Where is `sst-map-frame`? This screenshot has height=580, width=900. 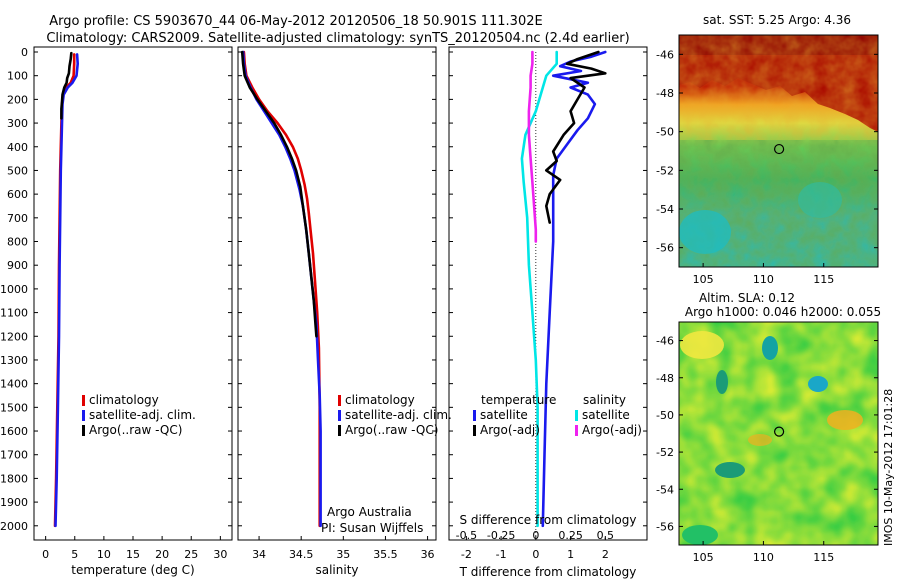
sst-map-frame is located at coordinates (778, 151).